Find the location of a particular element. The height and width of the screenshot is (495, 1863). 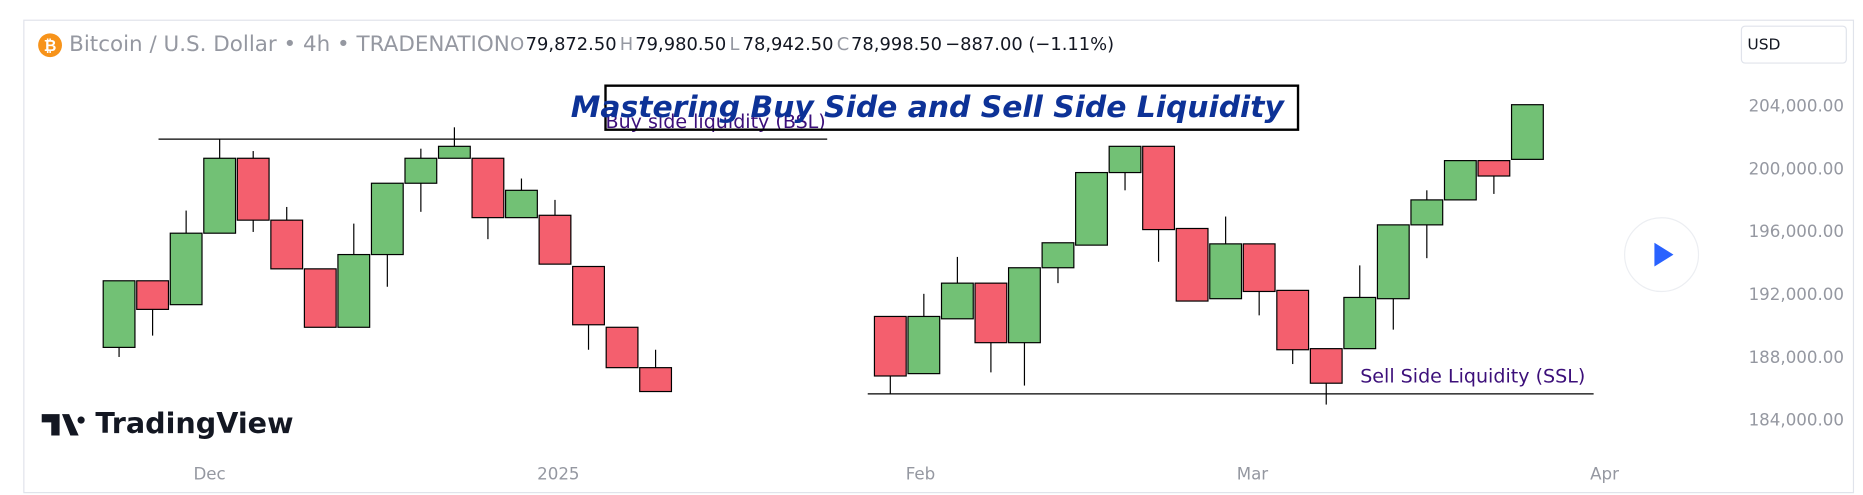

currency: USD is located at coordinates (1763, 45).